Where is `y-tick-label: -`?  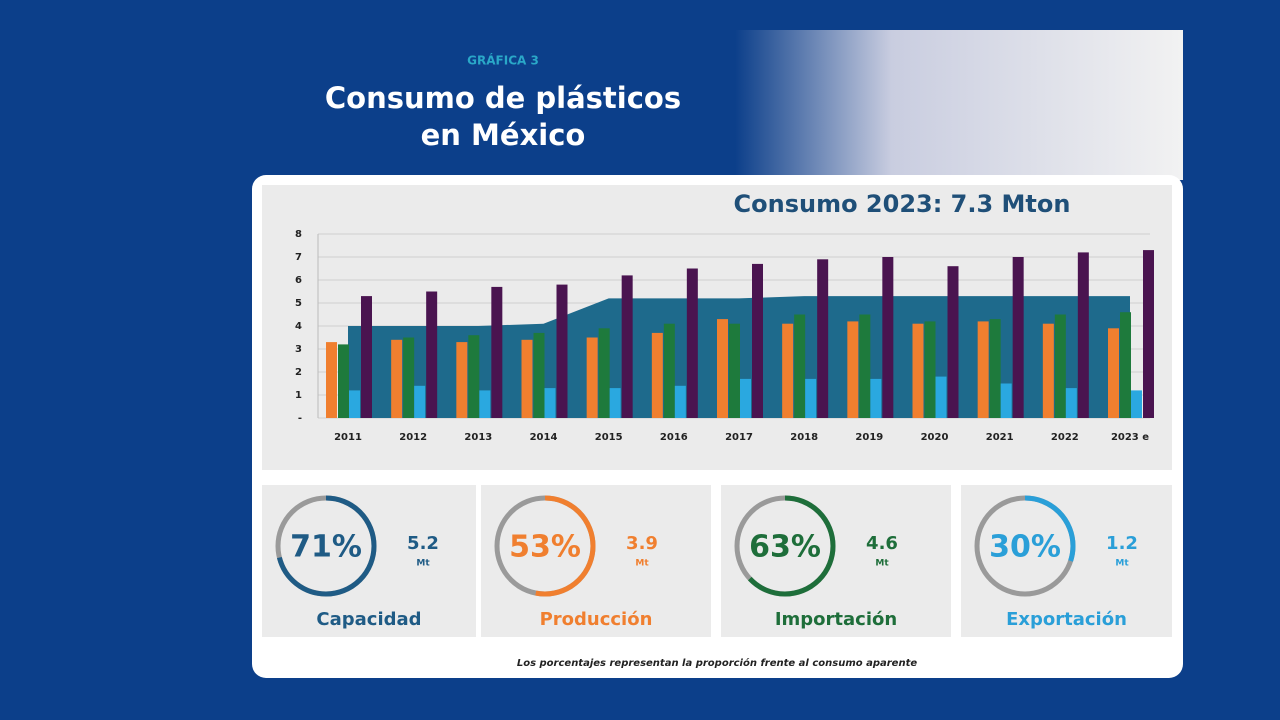
y-tick-label: - is located at coordinates (300, 418).